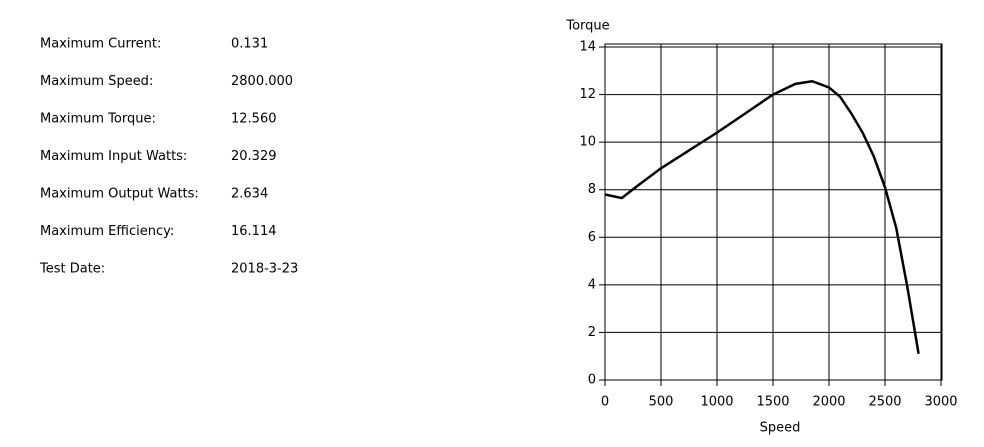 The height and width of the screenshot is (447, 984). What do you see at coordinates (254, 156) in the screenshot?
I see `stat-value: 20.329` at bounding box center [254, 156].